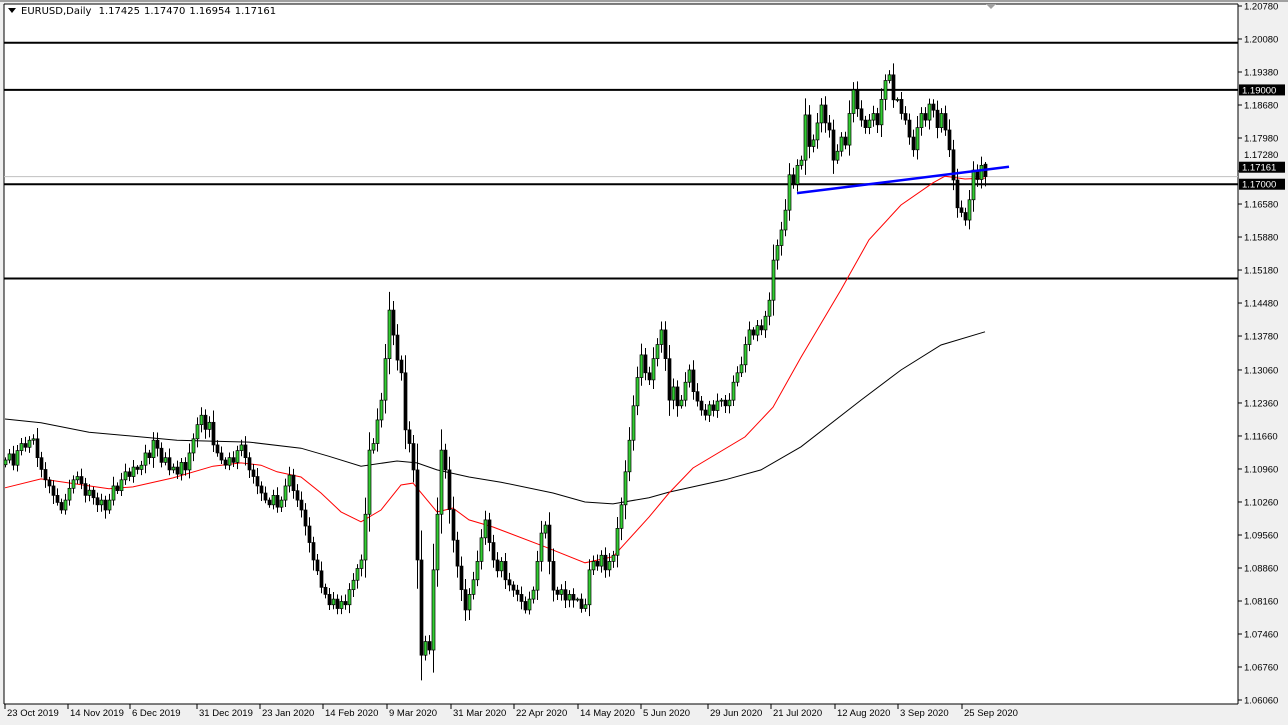  What do you see at coordinates (1262, 167) in the screenshot?
I see `bid-price-label-bg` at bounding box center [1262, 167].